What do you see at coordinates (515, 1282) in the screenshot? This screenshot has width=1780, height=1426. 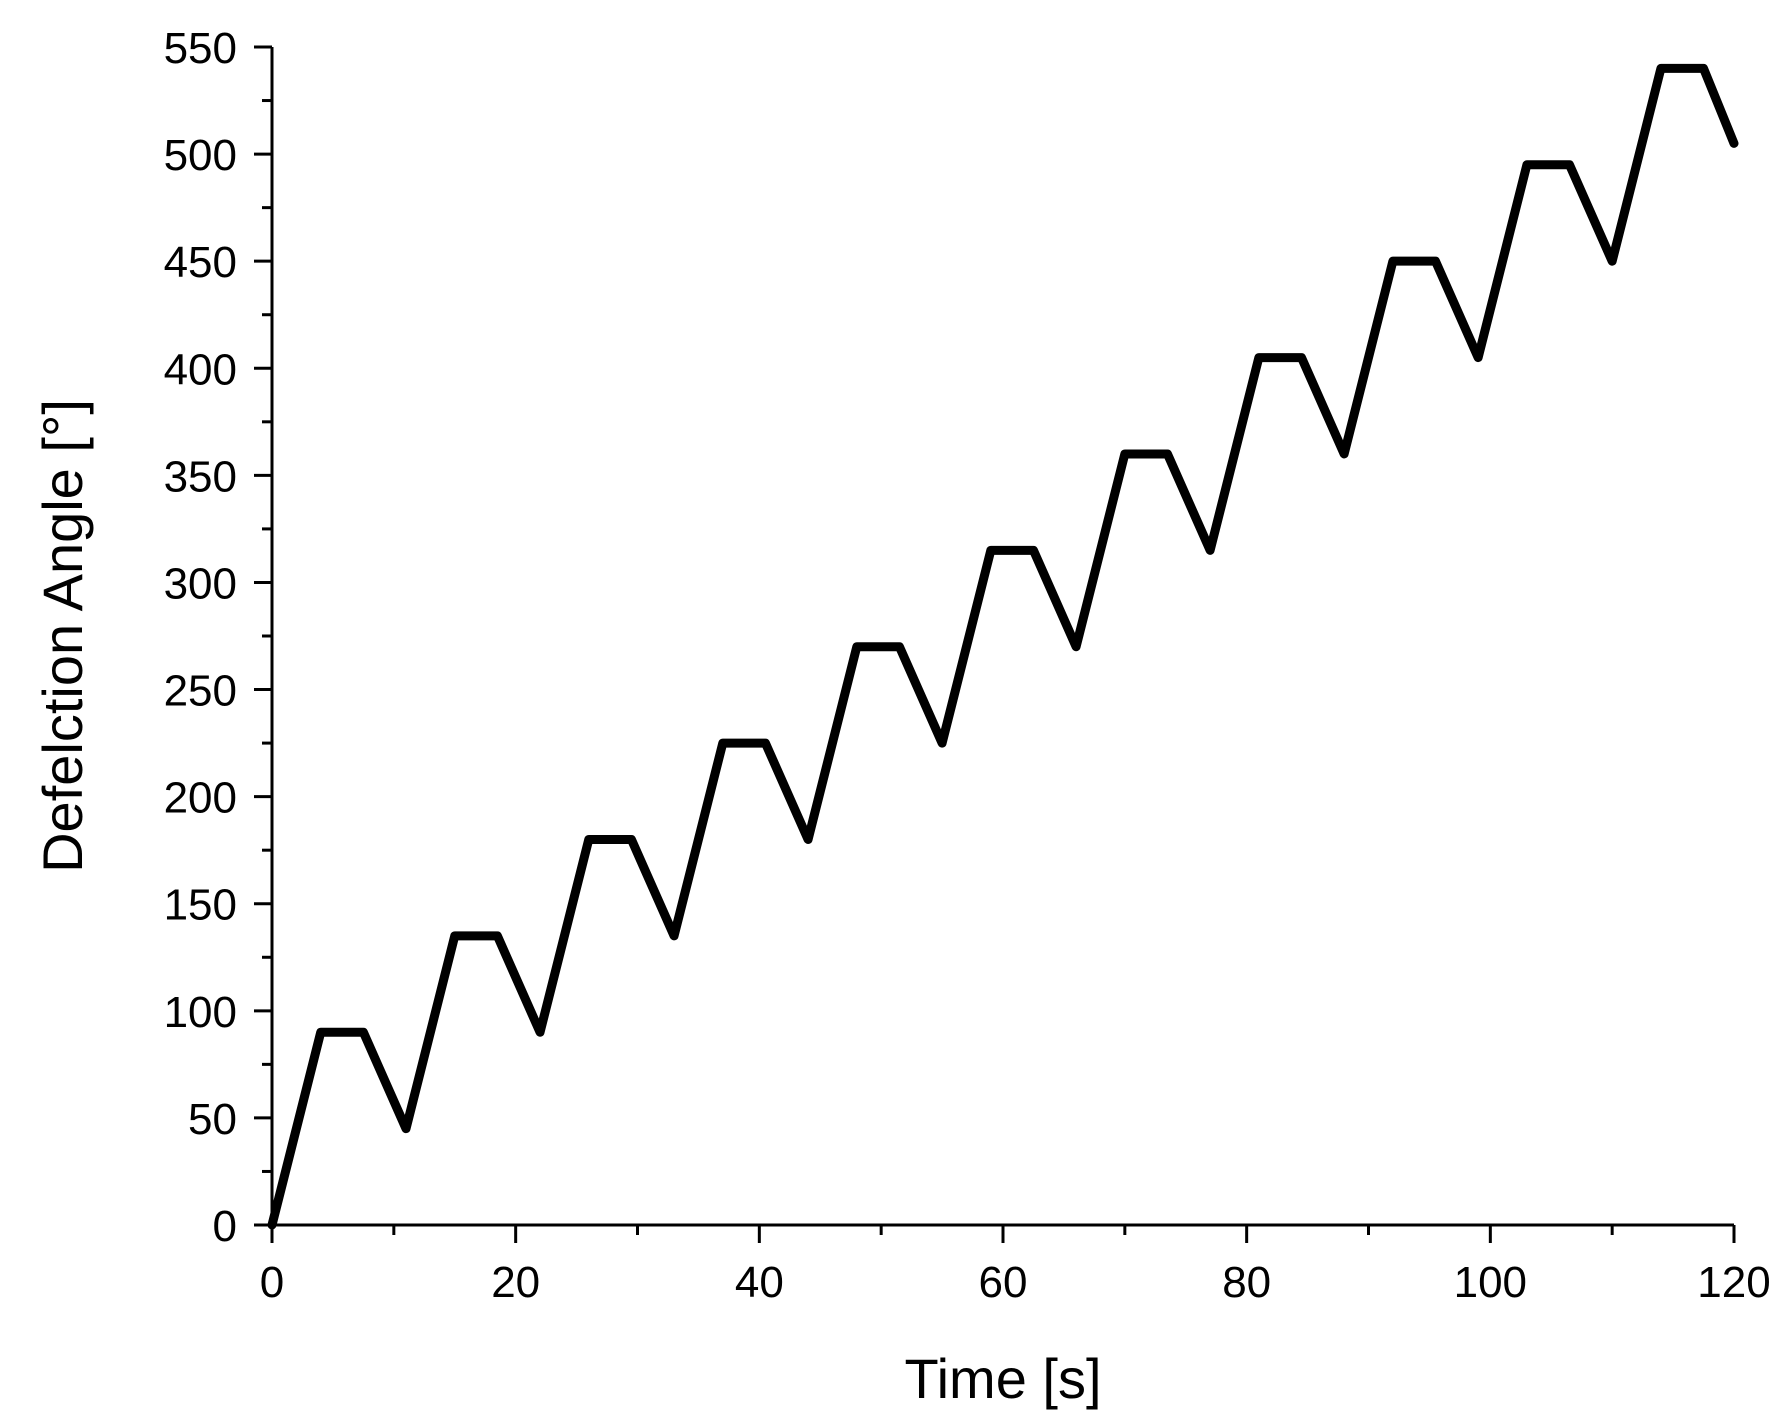 I see `x-tick-label: 20` at bounding box center [515, 1282].